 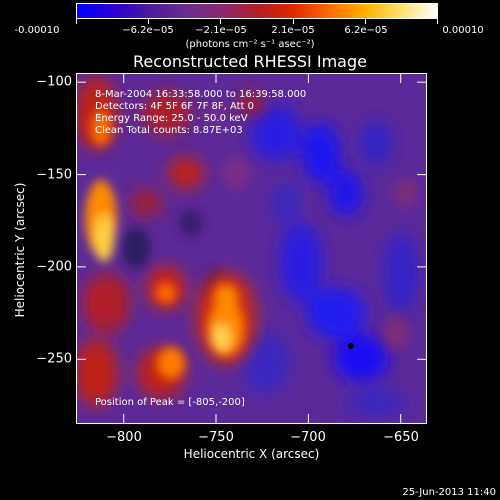 I want to click on peak-marker, so click(x=351, y=346).